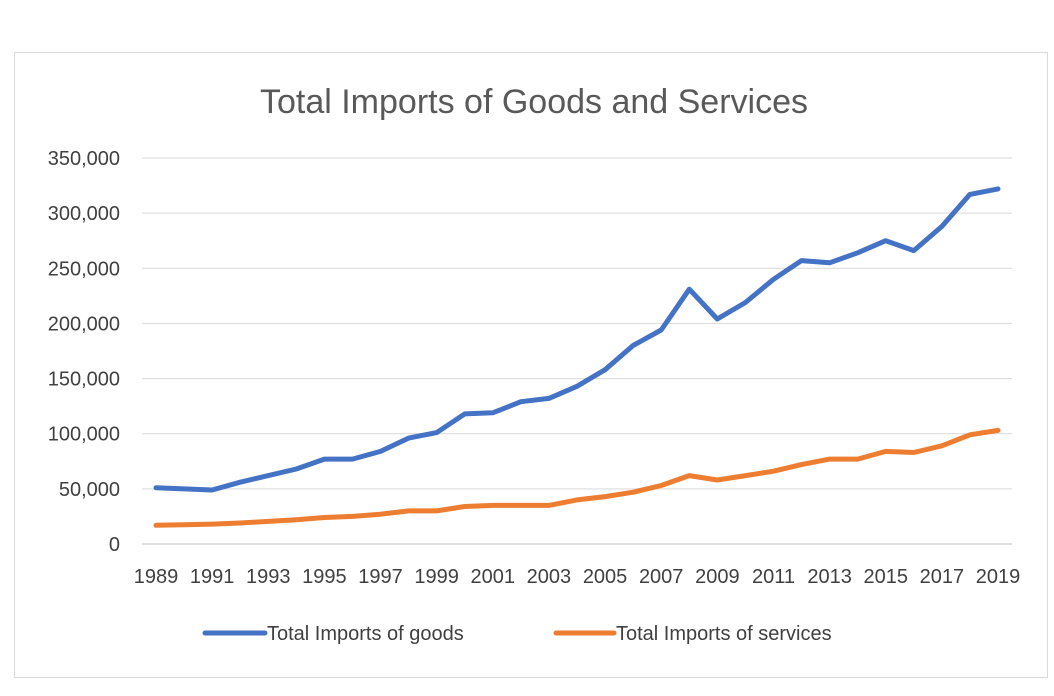  I want to click on x-tick-label: 2003, so click(549, 577).